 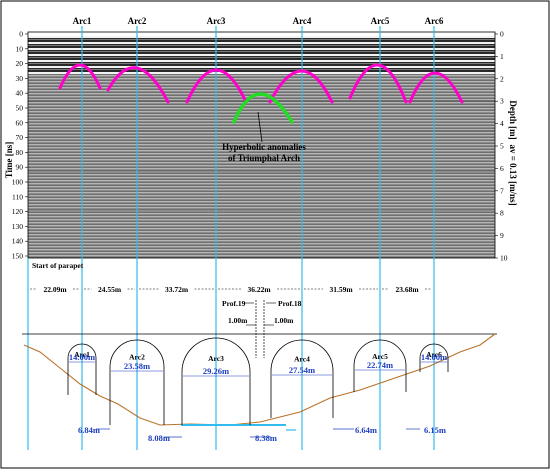 I want to click on prof18-label: Prof.18, so click(x=290, y=303).